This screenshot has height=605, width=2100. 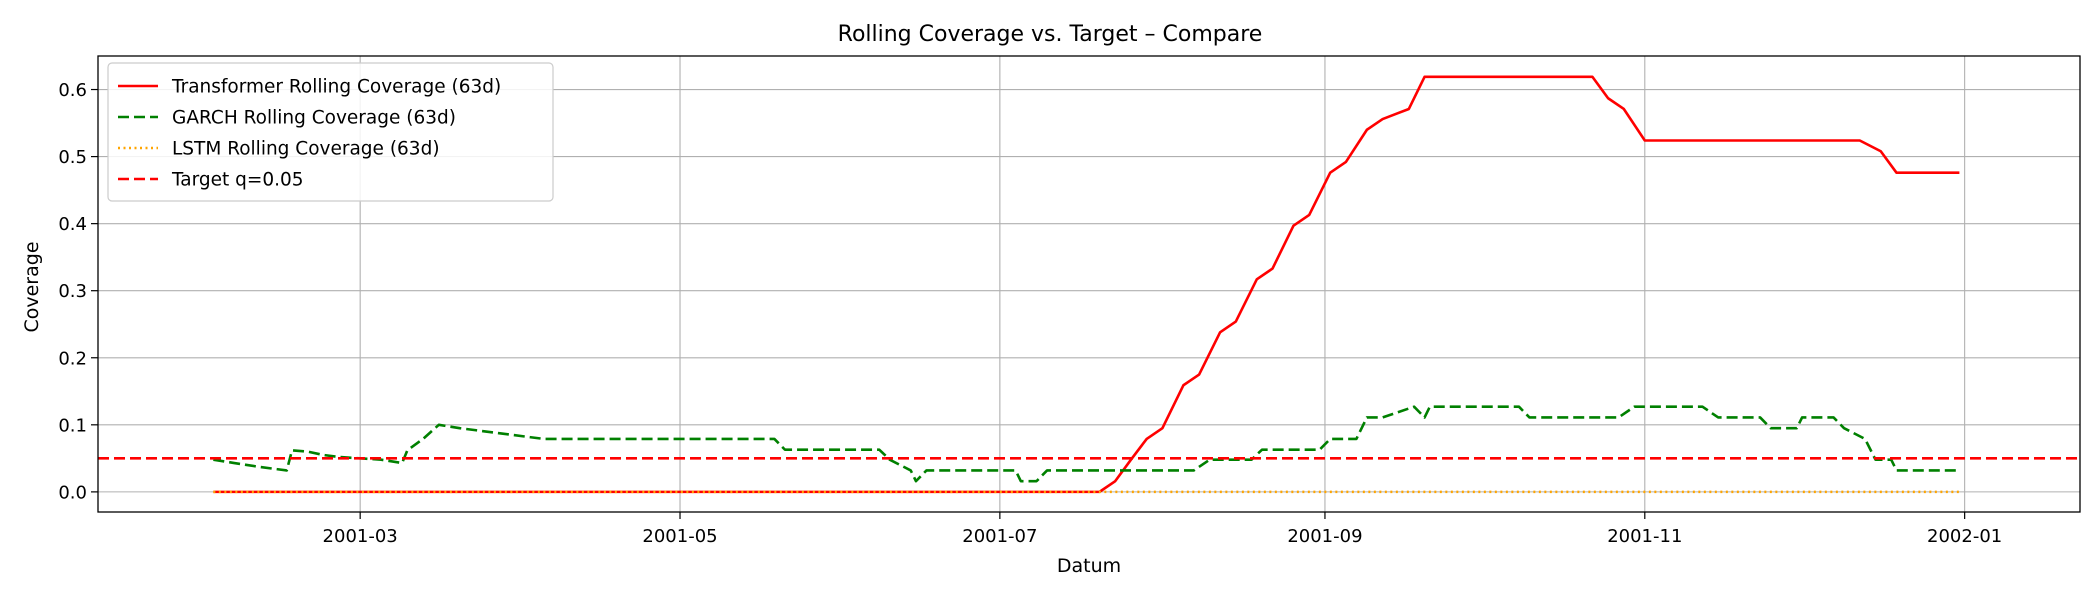 What do you see at coordinates (1089, 566) in the screenshot?
I see `x-axis-label: Datum` at bounding box center [1089, 566].